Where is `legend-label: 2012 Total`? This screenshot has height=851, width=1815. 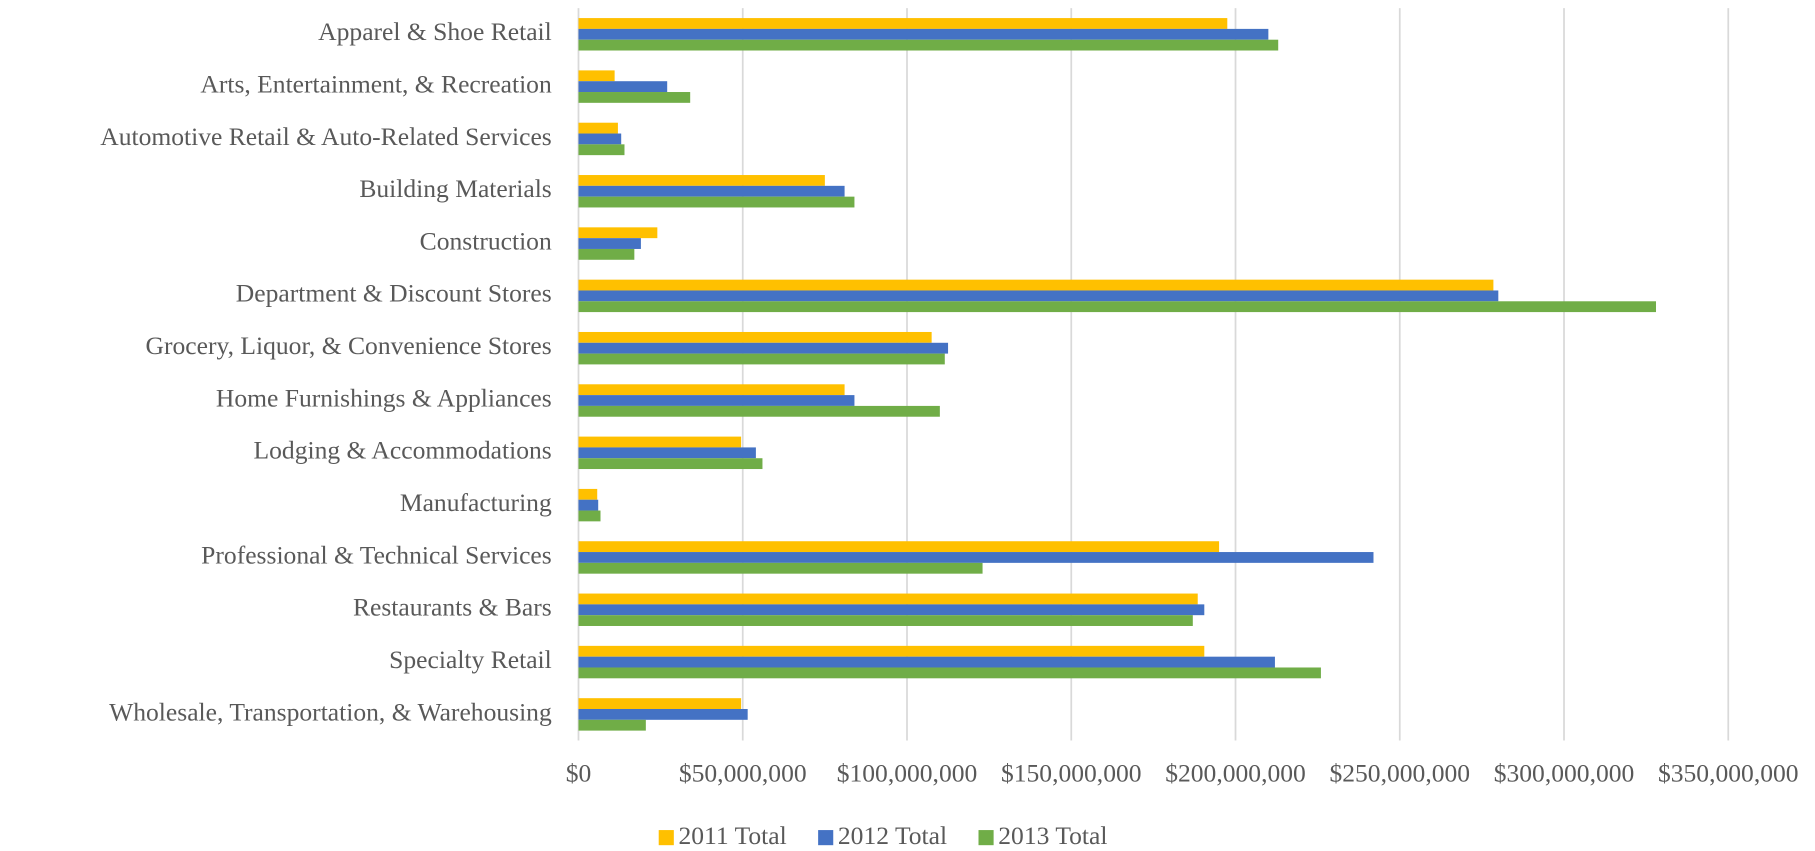 legend-label: 2012 Total is located at coordinates (892, 835).